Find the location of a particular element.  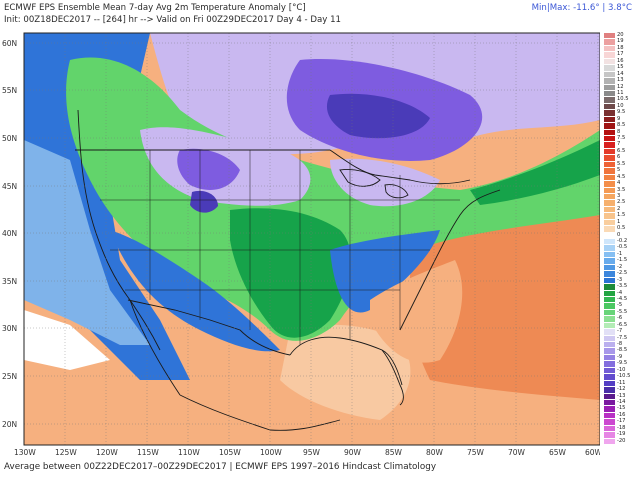

scale-label: -6 is located at coordinates (620, 318).